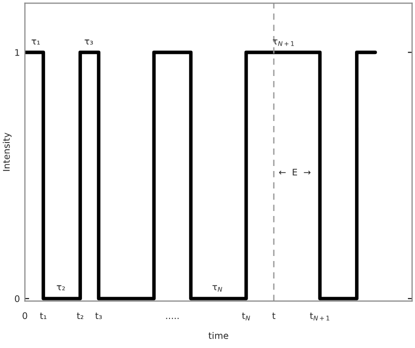  I want to click on y-tick-label: 1, so click(17, 52).